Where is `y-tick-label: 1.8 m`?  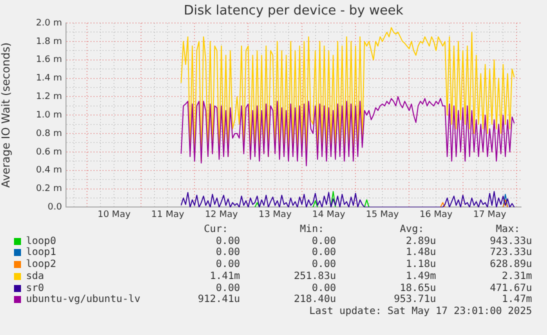
y-tick-label: 1.8 m is located at coordinates (49, 41).